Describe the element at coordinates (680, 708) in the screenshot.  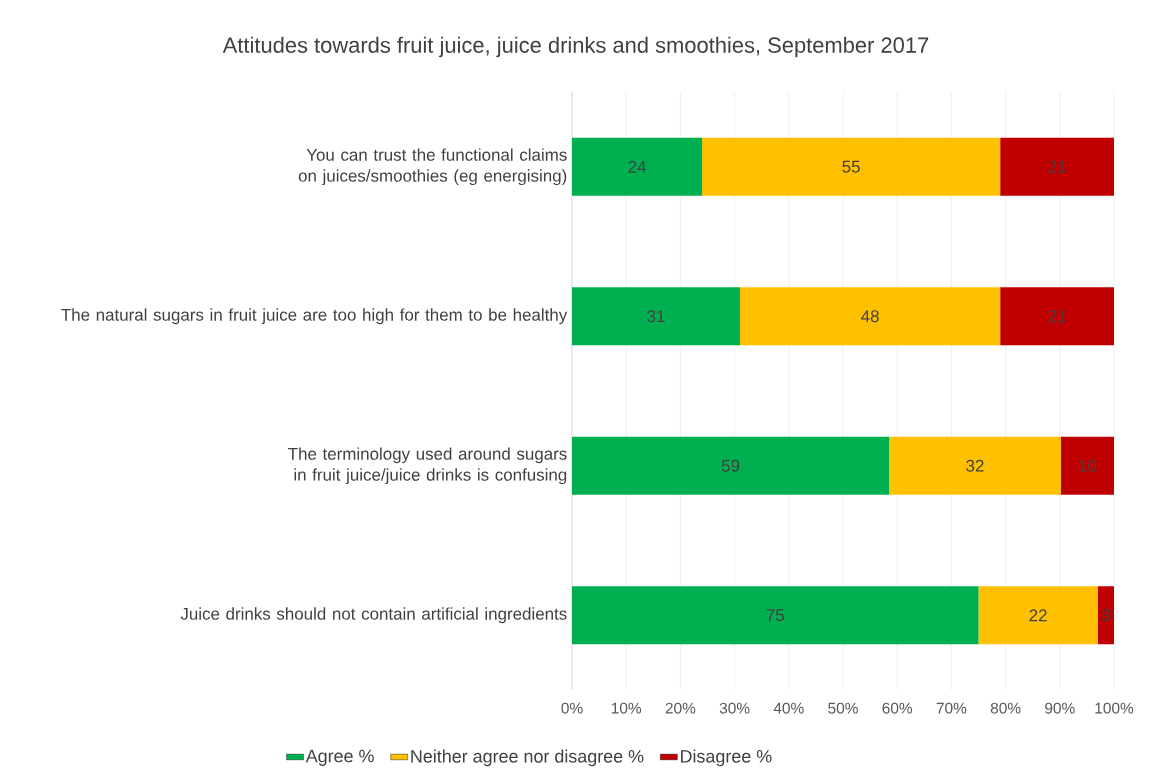
I see `x-tick-label: 20%` at that location.